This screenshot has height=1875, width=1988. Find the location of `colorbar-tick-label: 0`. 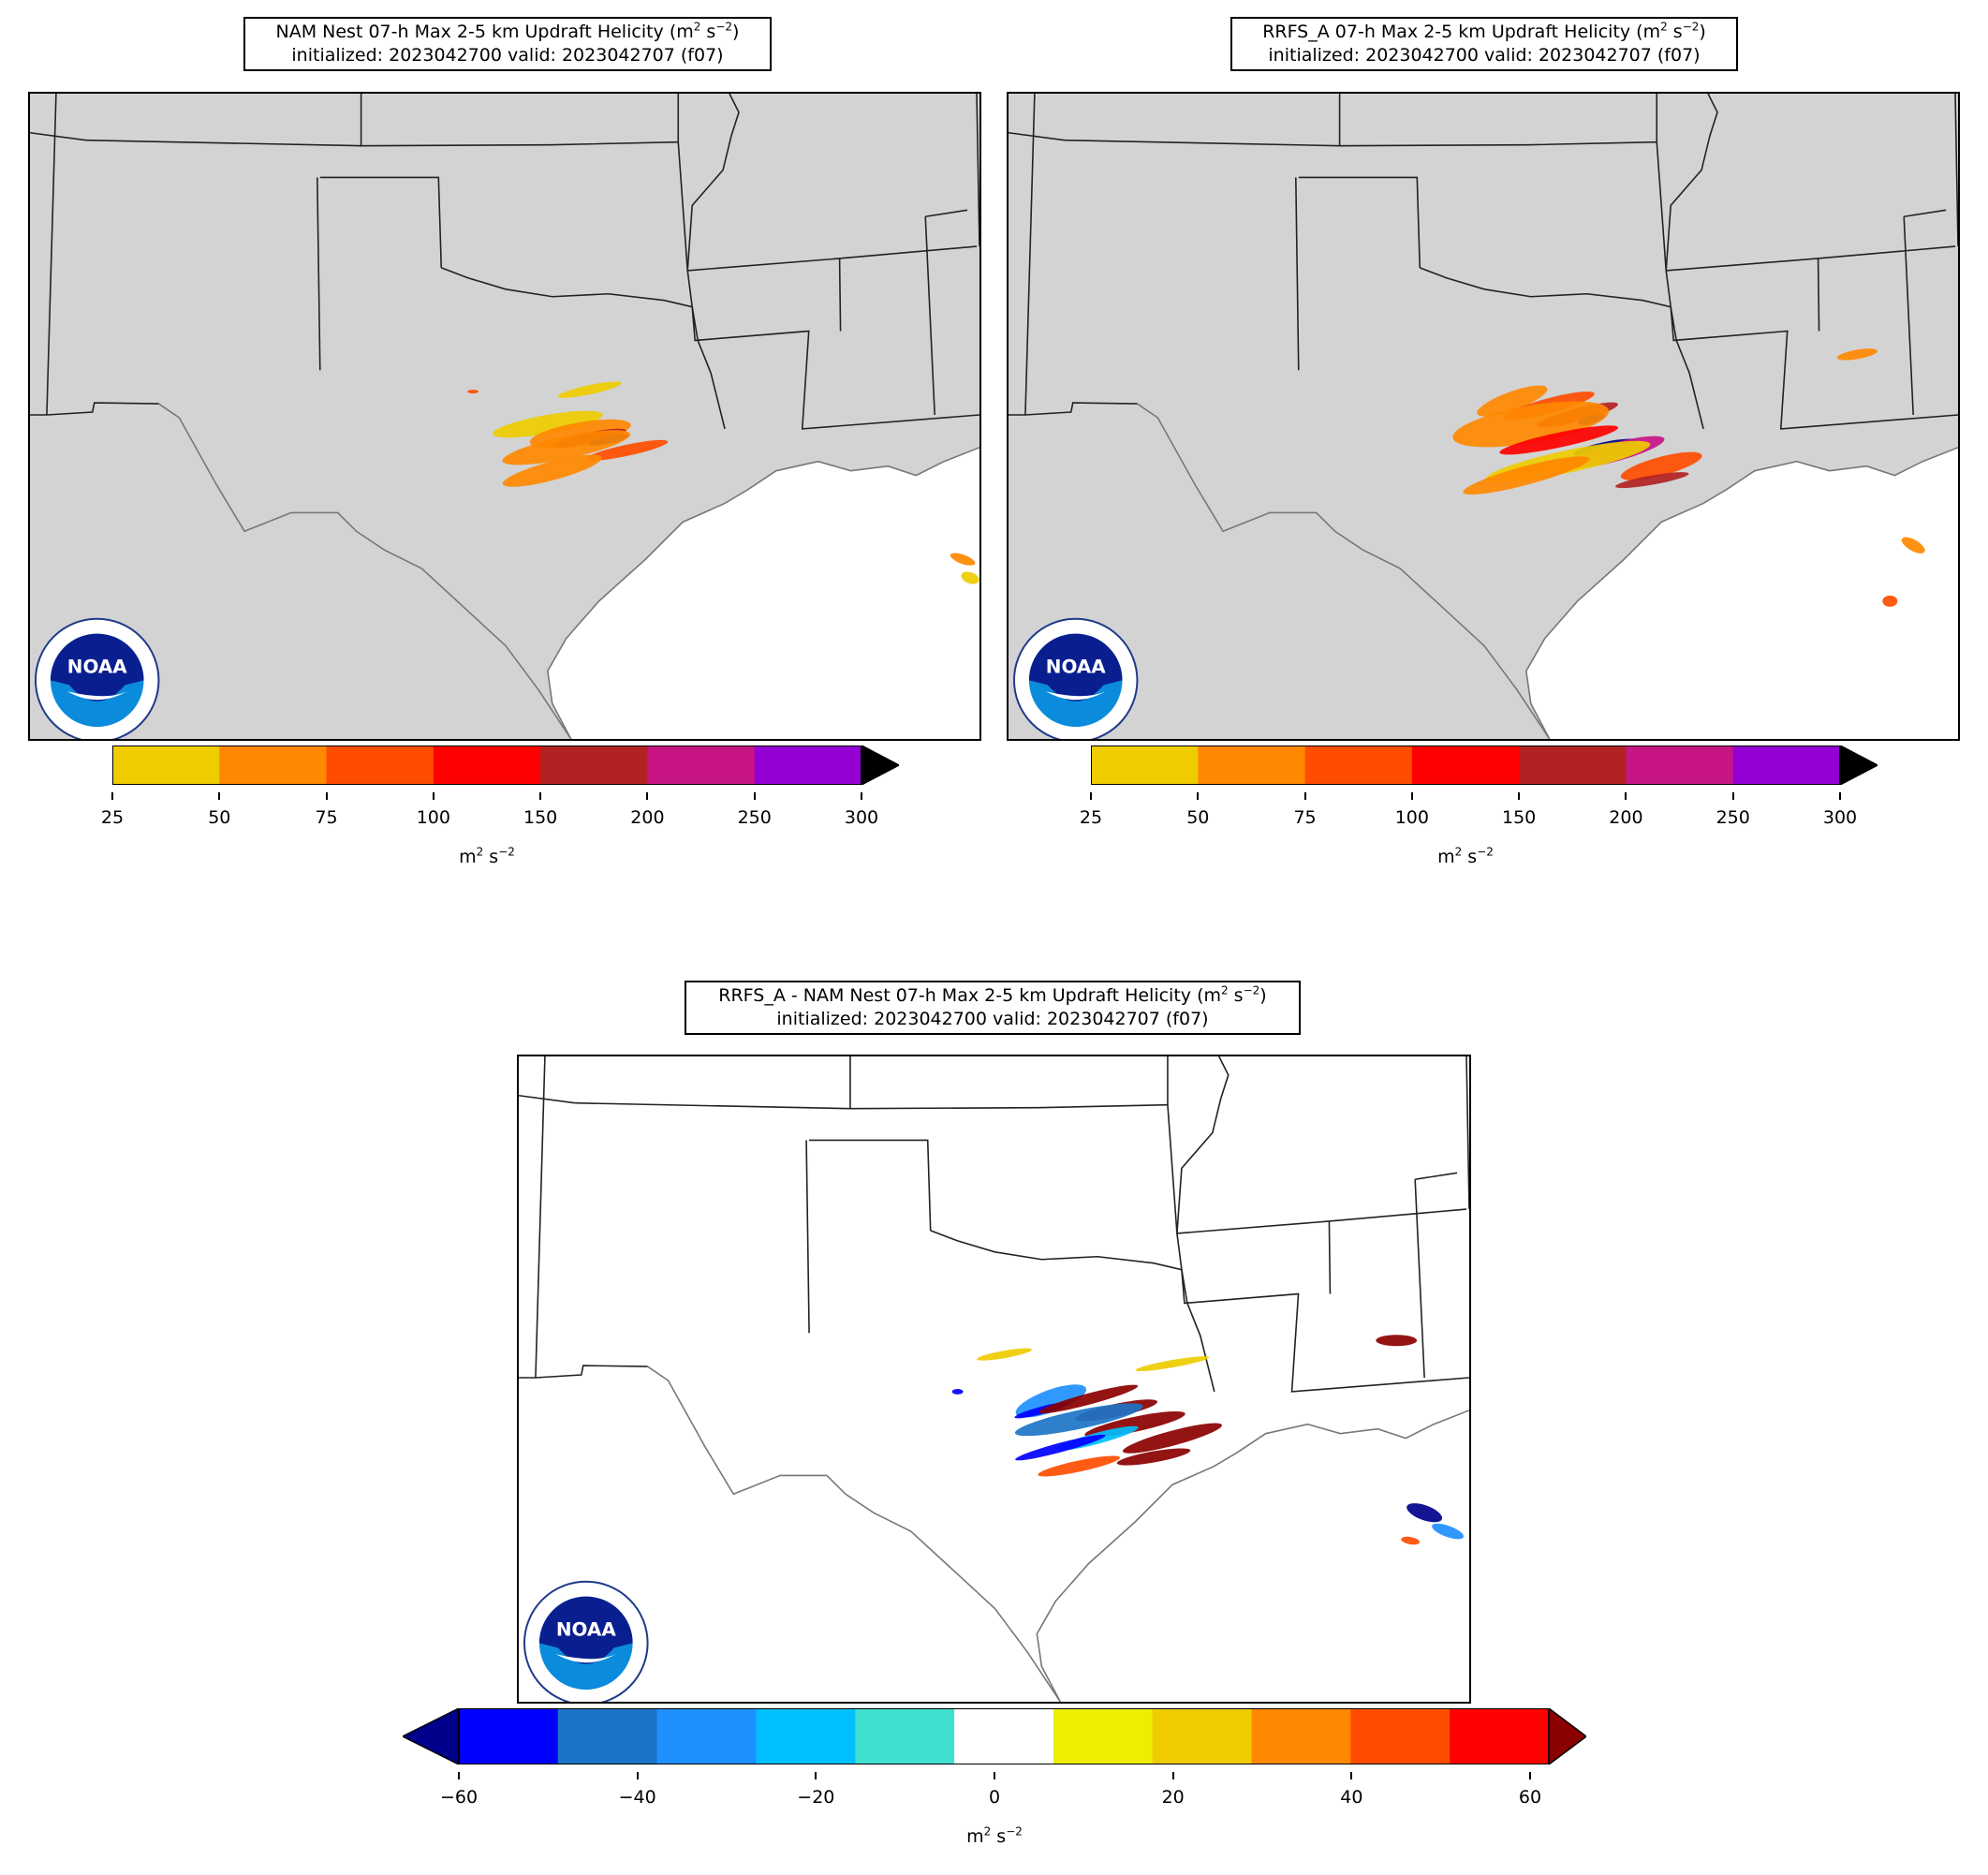

colorbar-tick-label: 0 is located at coordinates (994, 1797).